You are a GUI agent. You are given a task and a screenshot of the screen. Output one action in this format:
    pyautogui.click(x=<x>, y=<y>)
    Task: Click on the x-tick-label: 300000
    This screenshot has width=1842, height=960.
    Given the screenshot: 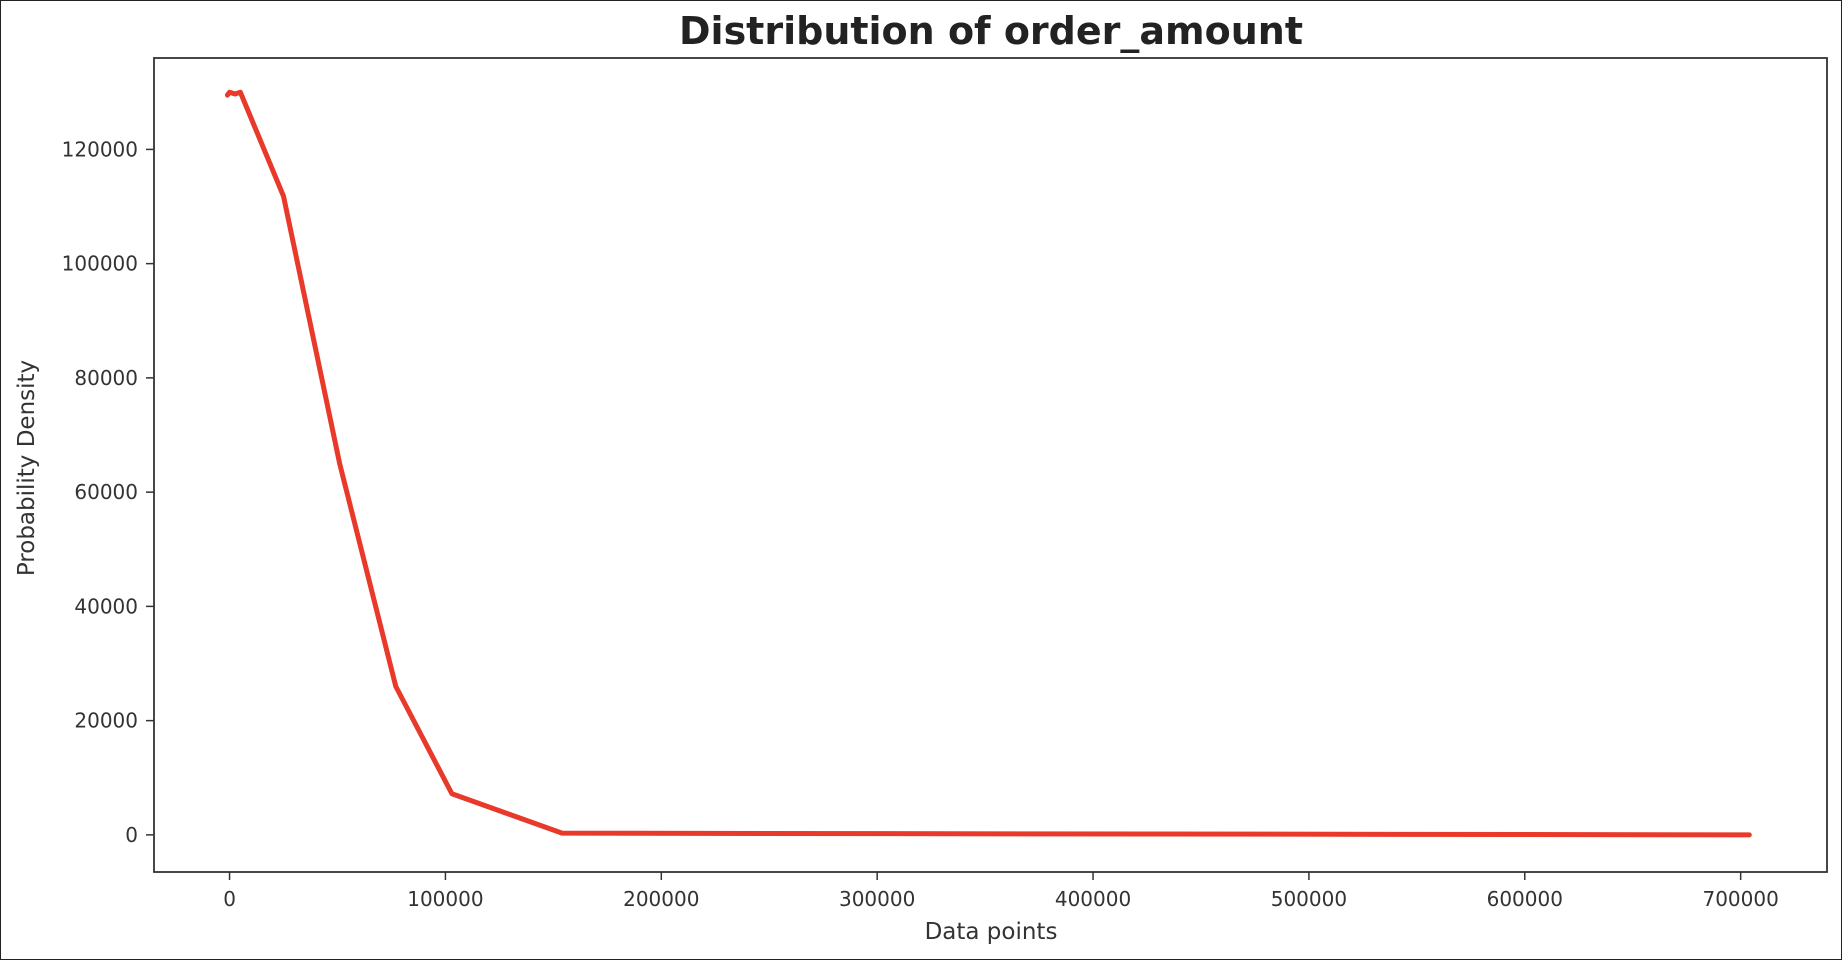 What is the action you would take?
    pyautogui.click(x=877, y=899)
    